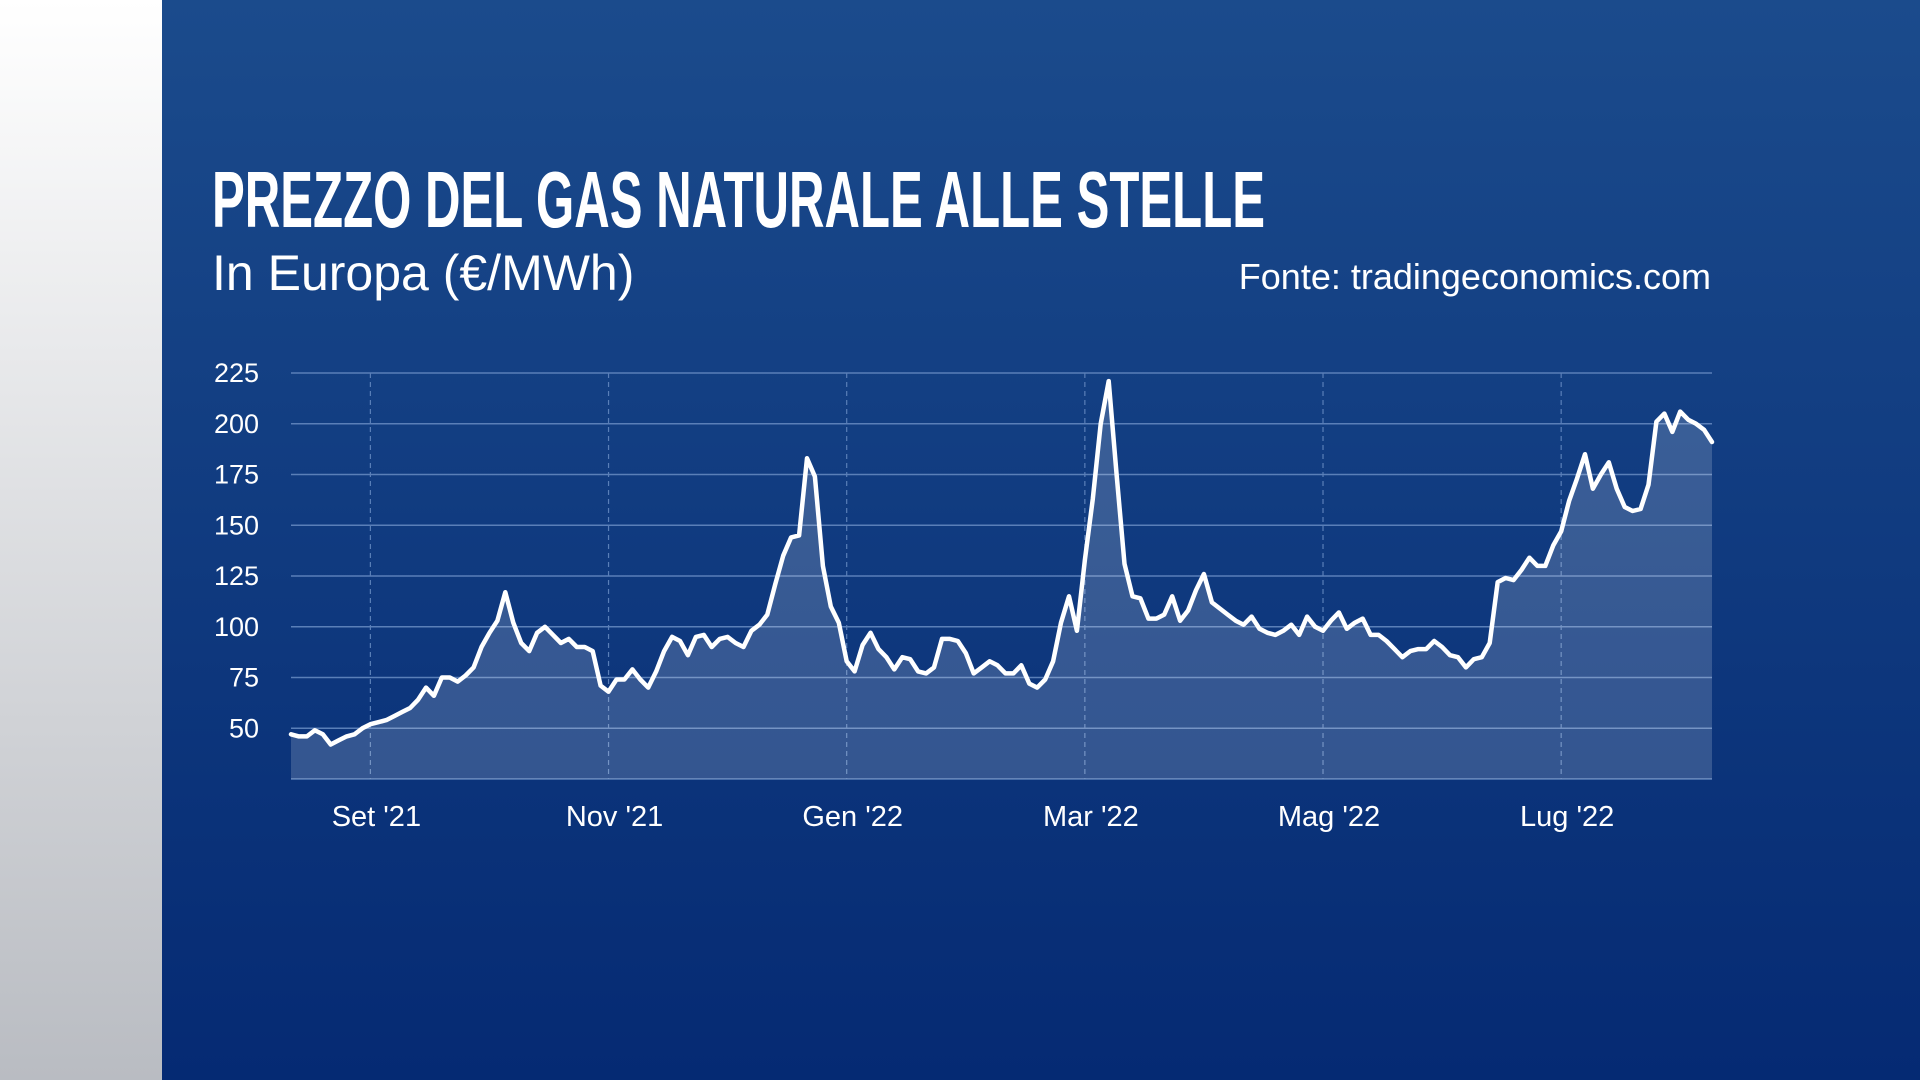 Image resolution: width=1920 pixels, height=1080 pixels. What do you see at coordinates (376, 817) in the screenshot?
I see `x-tick-label: Set '21` at bounding box center [376, 817].